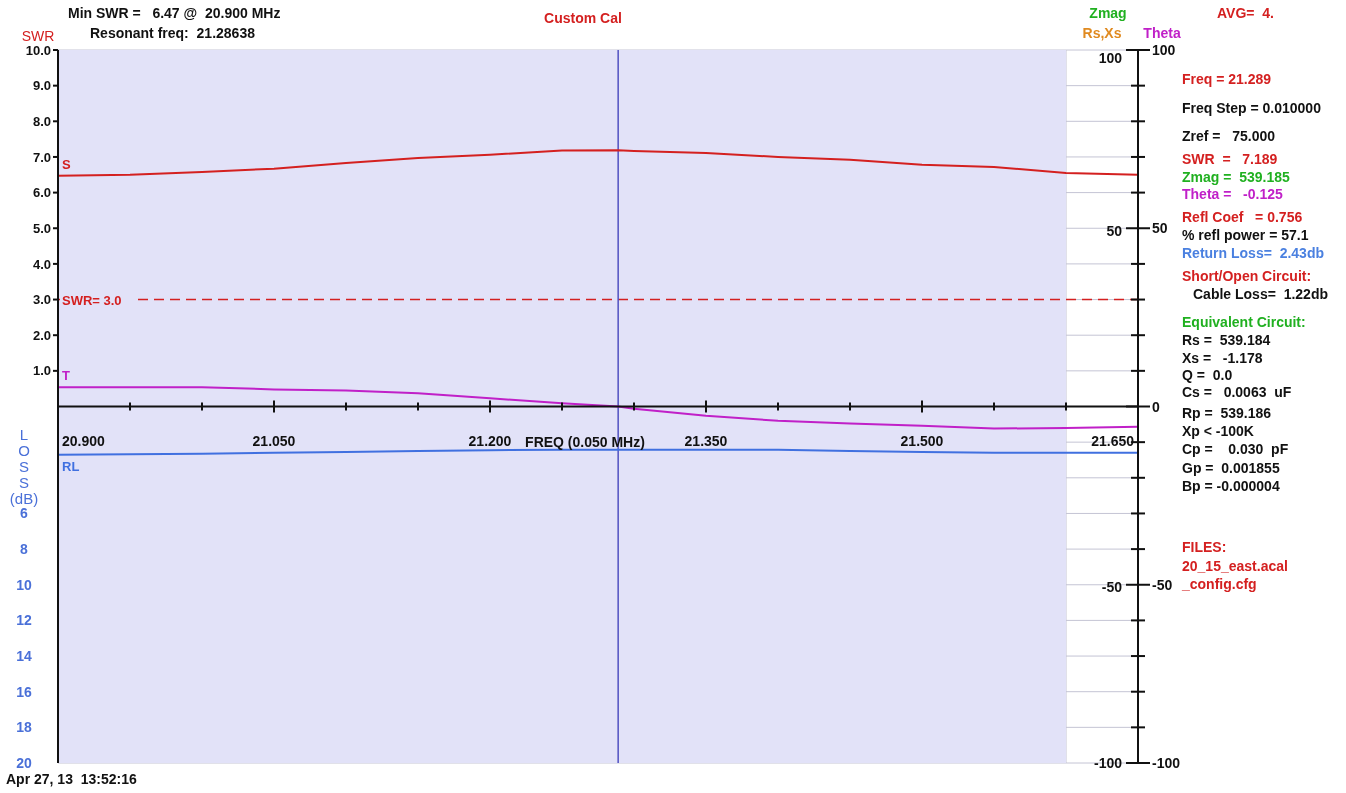 The height and width of the screenshot is (793, 1346). I want to click on text: SWR = 7.189, so click(1230, 159).